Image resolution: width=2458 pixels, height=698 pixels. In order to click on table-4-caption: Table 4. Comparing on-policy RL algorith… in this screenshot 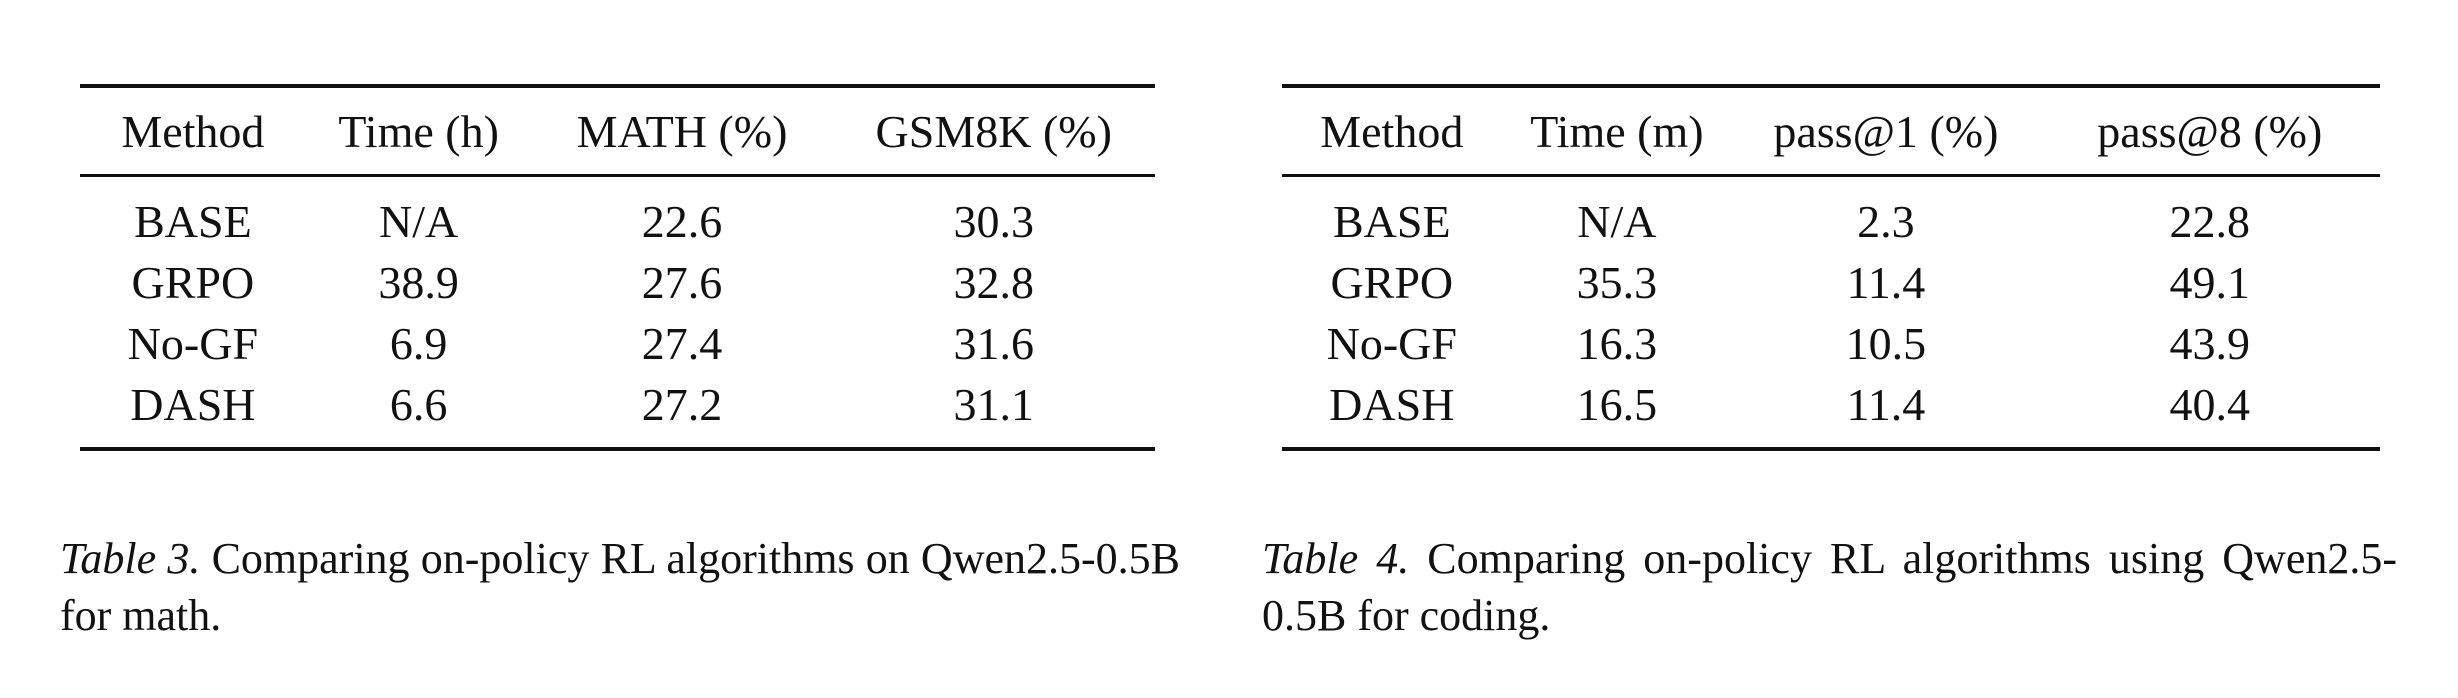, I will do `click(1829, 587)`.